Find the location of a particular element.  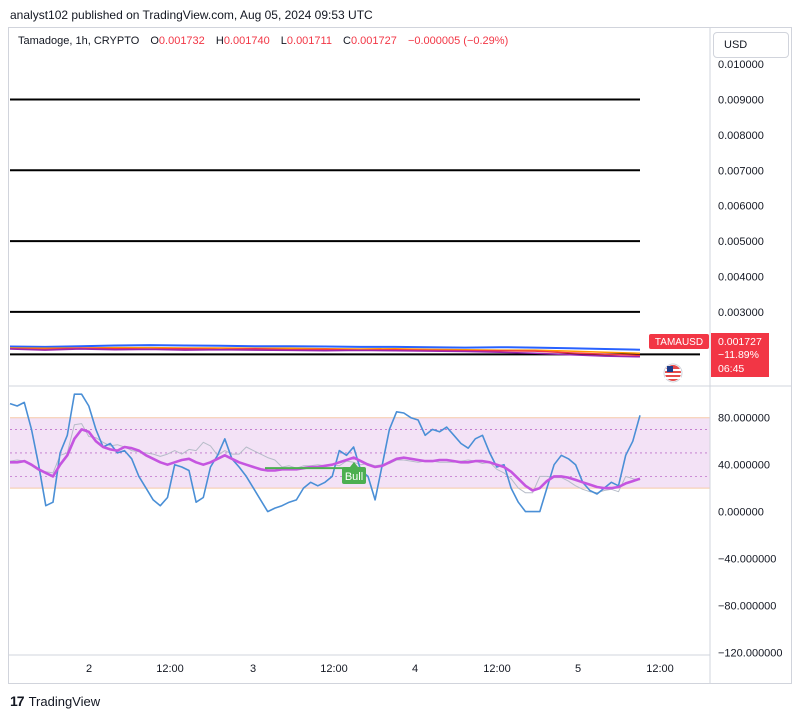

ticker-badge-label: TAMAUSD is located at coordinates (679, 342).